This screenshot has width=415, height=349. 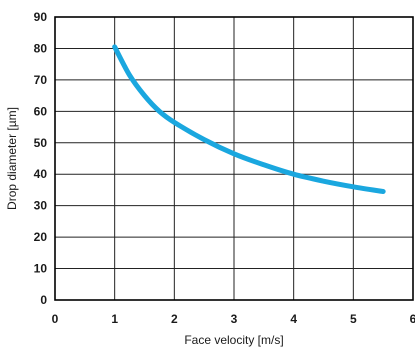 I want to click on x-tick-label: 6, so click(x=412, y=319).